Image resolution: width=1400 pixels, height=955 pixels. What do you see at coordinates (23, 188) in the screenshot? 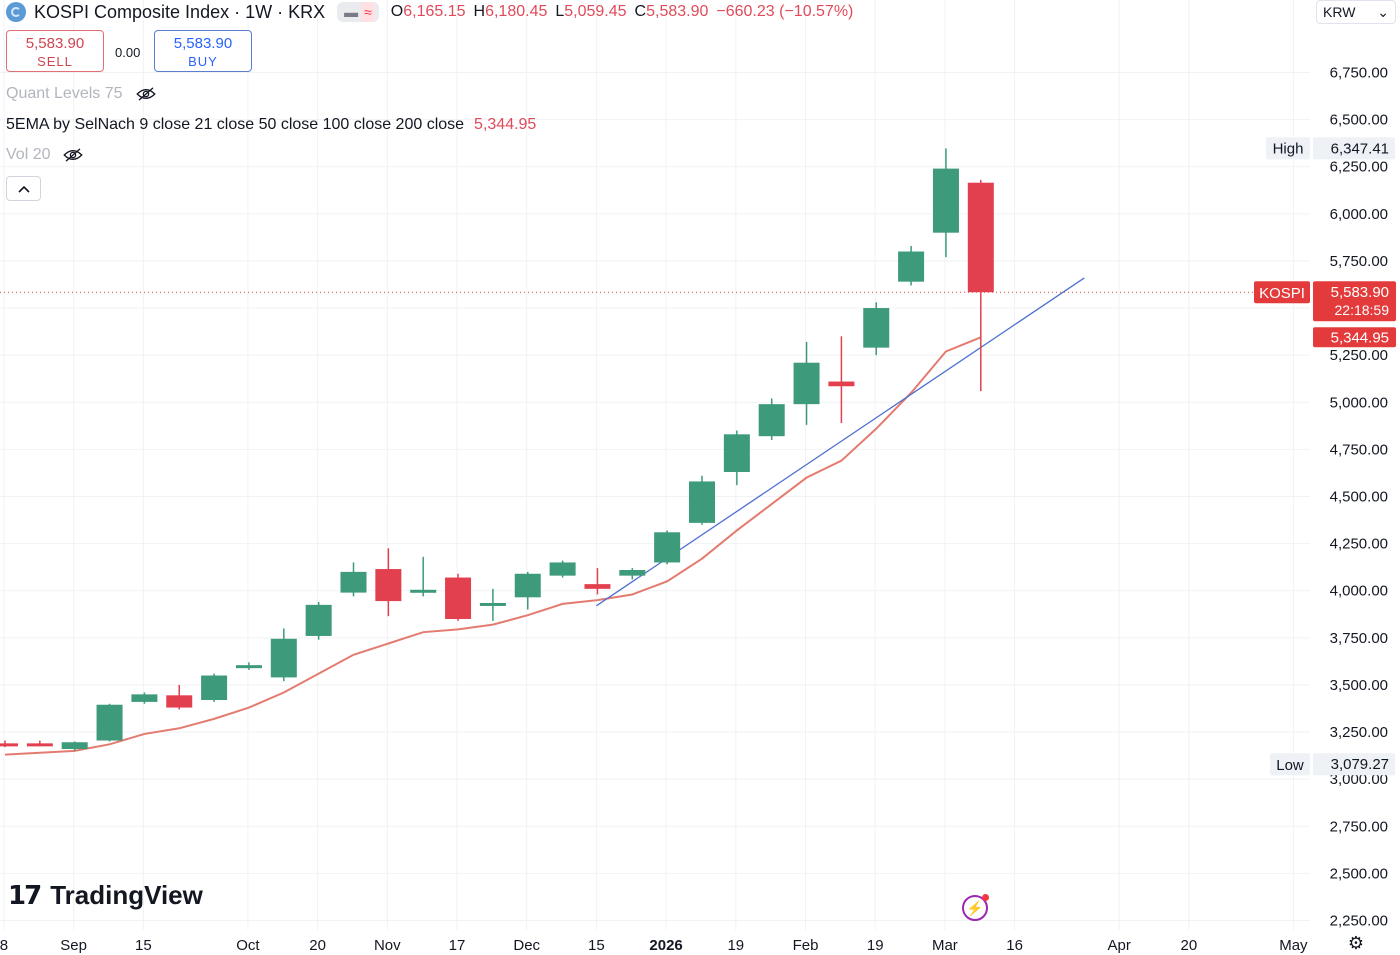
I see `collapse-legend-button` at bounding box center [23, 188].